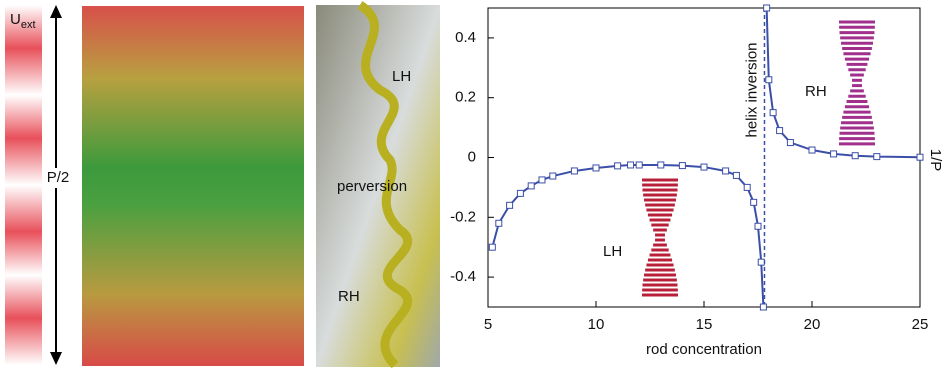  What do you see at coordinates (816, 91) in the screenshot?
I see `inset-label: RH` at bounding box center [816, 91].